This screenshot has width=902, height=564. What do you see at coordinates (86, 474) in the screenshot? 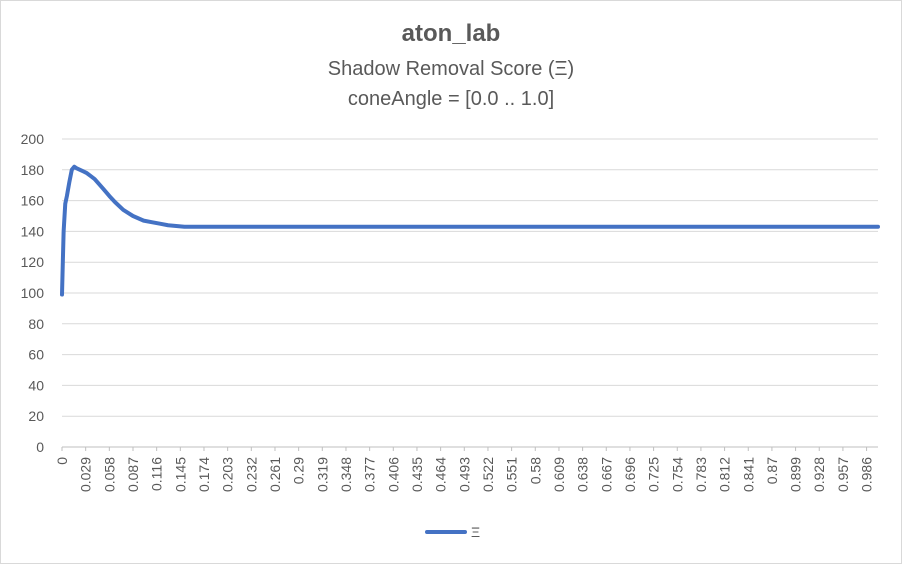
I see `x-tick-label: 0.029` at bounding box center [86, 474].